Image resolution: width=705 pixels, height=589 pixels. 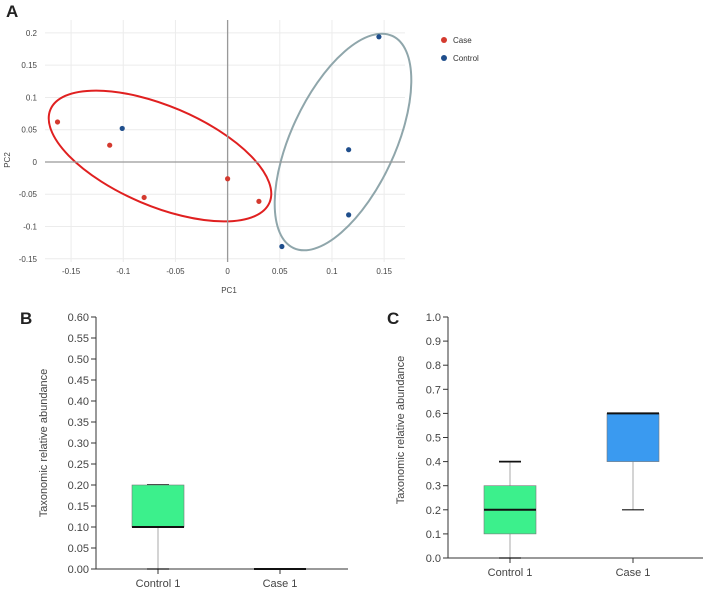 I want to click on panel-a-xlabel: PC1, so click(x=229, y=290).